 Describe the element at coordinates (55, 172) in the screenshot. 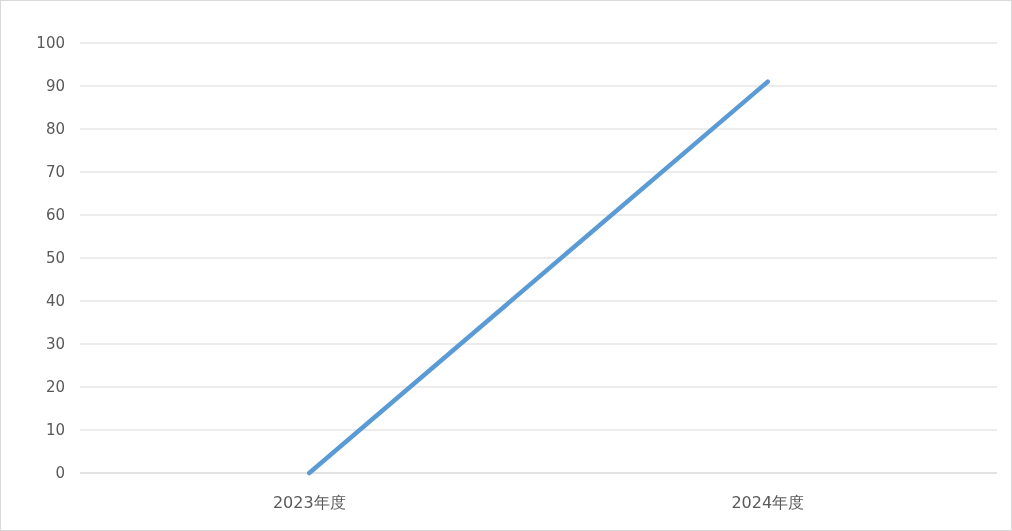

I see `y-tick-label: 70` at that location.